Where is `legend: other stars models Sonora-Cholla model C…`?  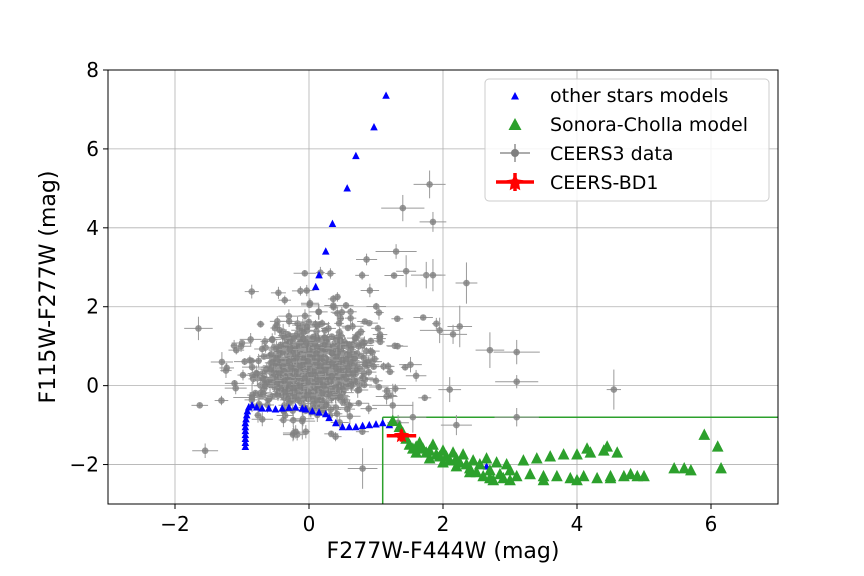
legend: other stars models Sonora-Cholla model C… is located at coordinates (627, 140).